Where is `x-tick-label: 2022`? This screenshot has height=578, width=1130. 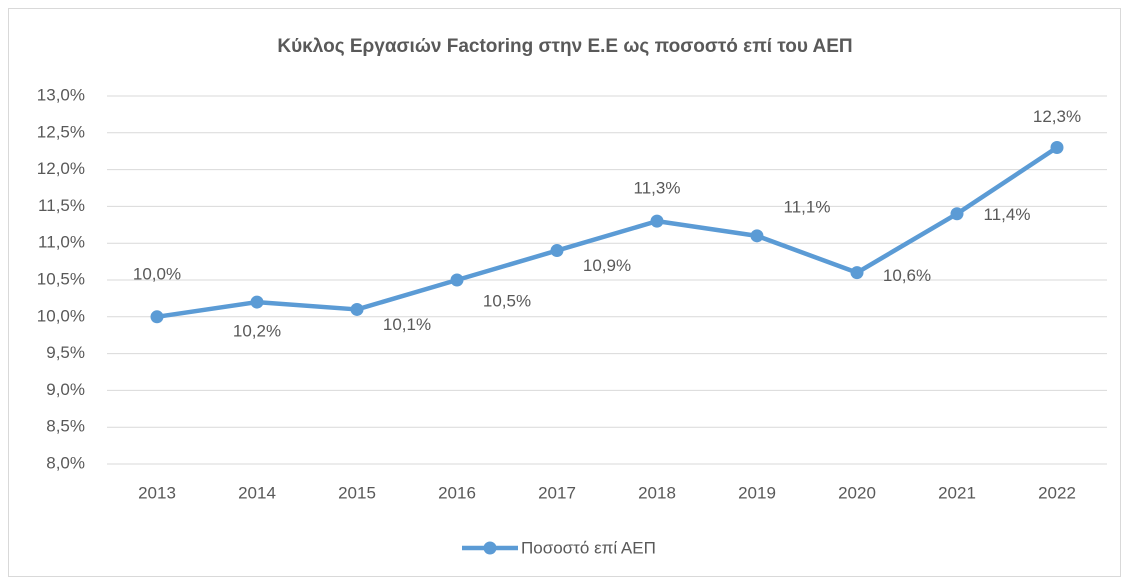 x-tick-label: 2022 is located at coordinates (1057, 492).